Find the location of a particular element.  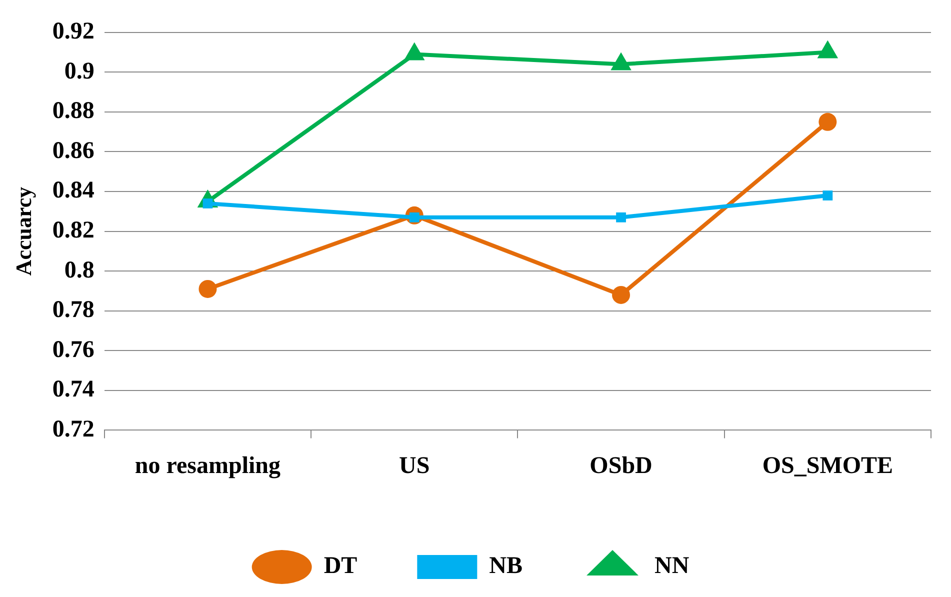

y-tick-label: 0.84 is located at coordinates (73, 191).